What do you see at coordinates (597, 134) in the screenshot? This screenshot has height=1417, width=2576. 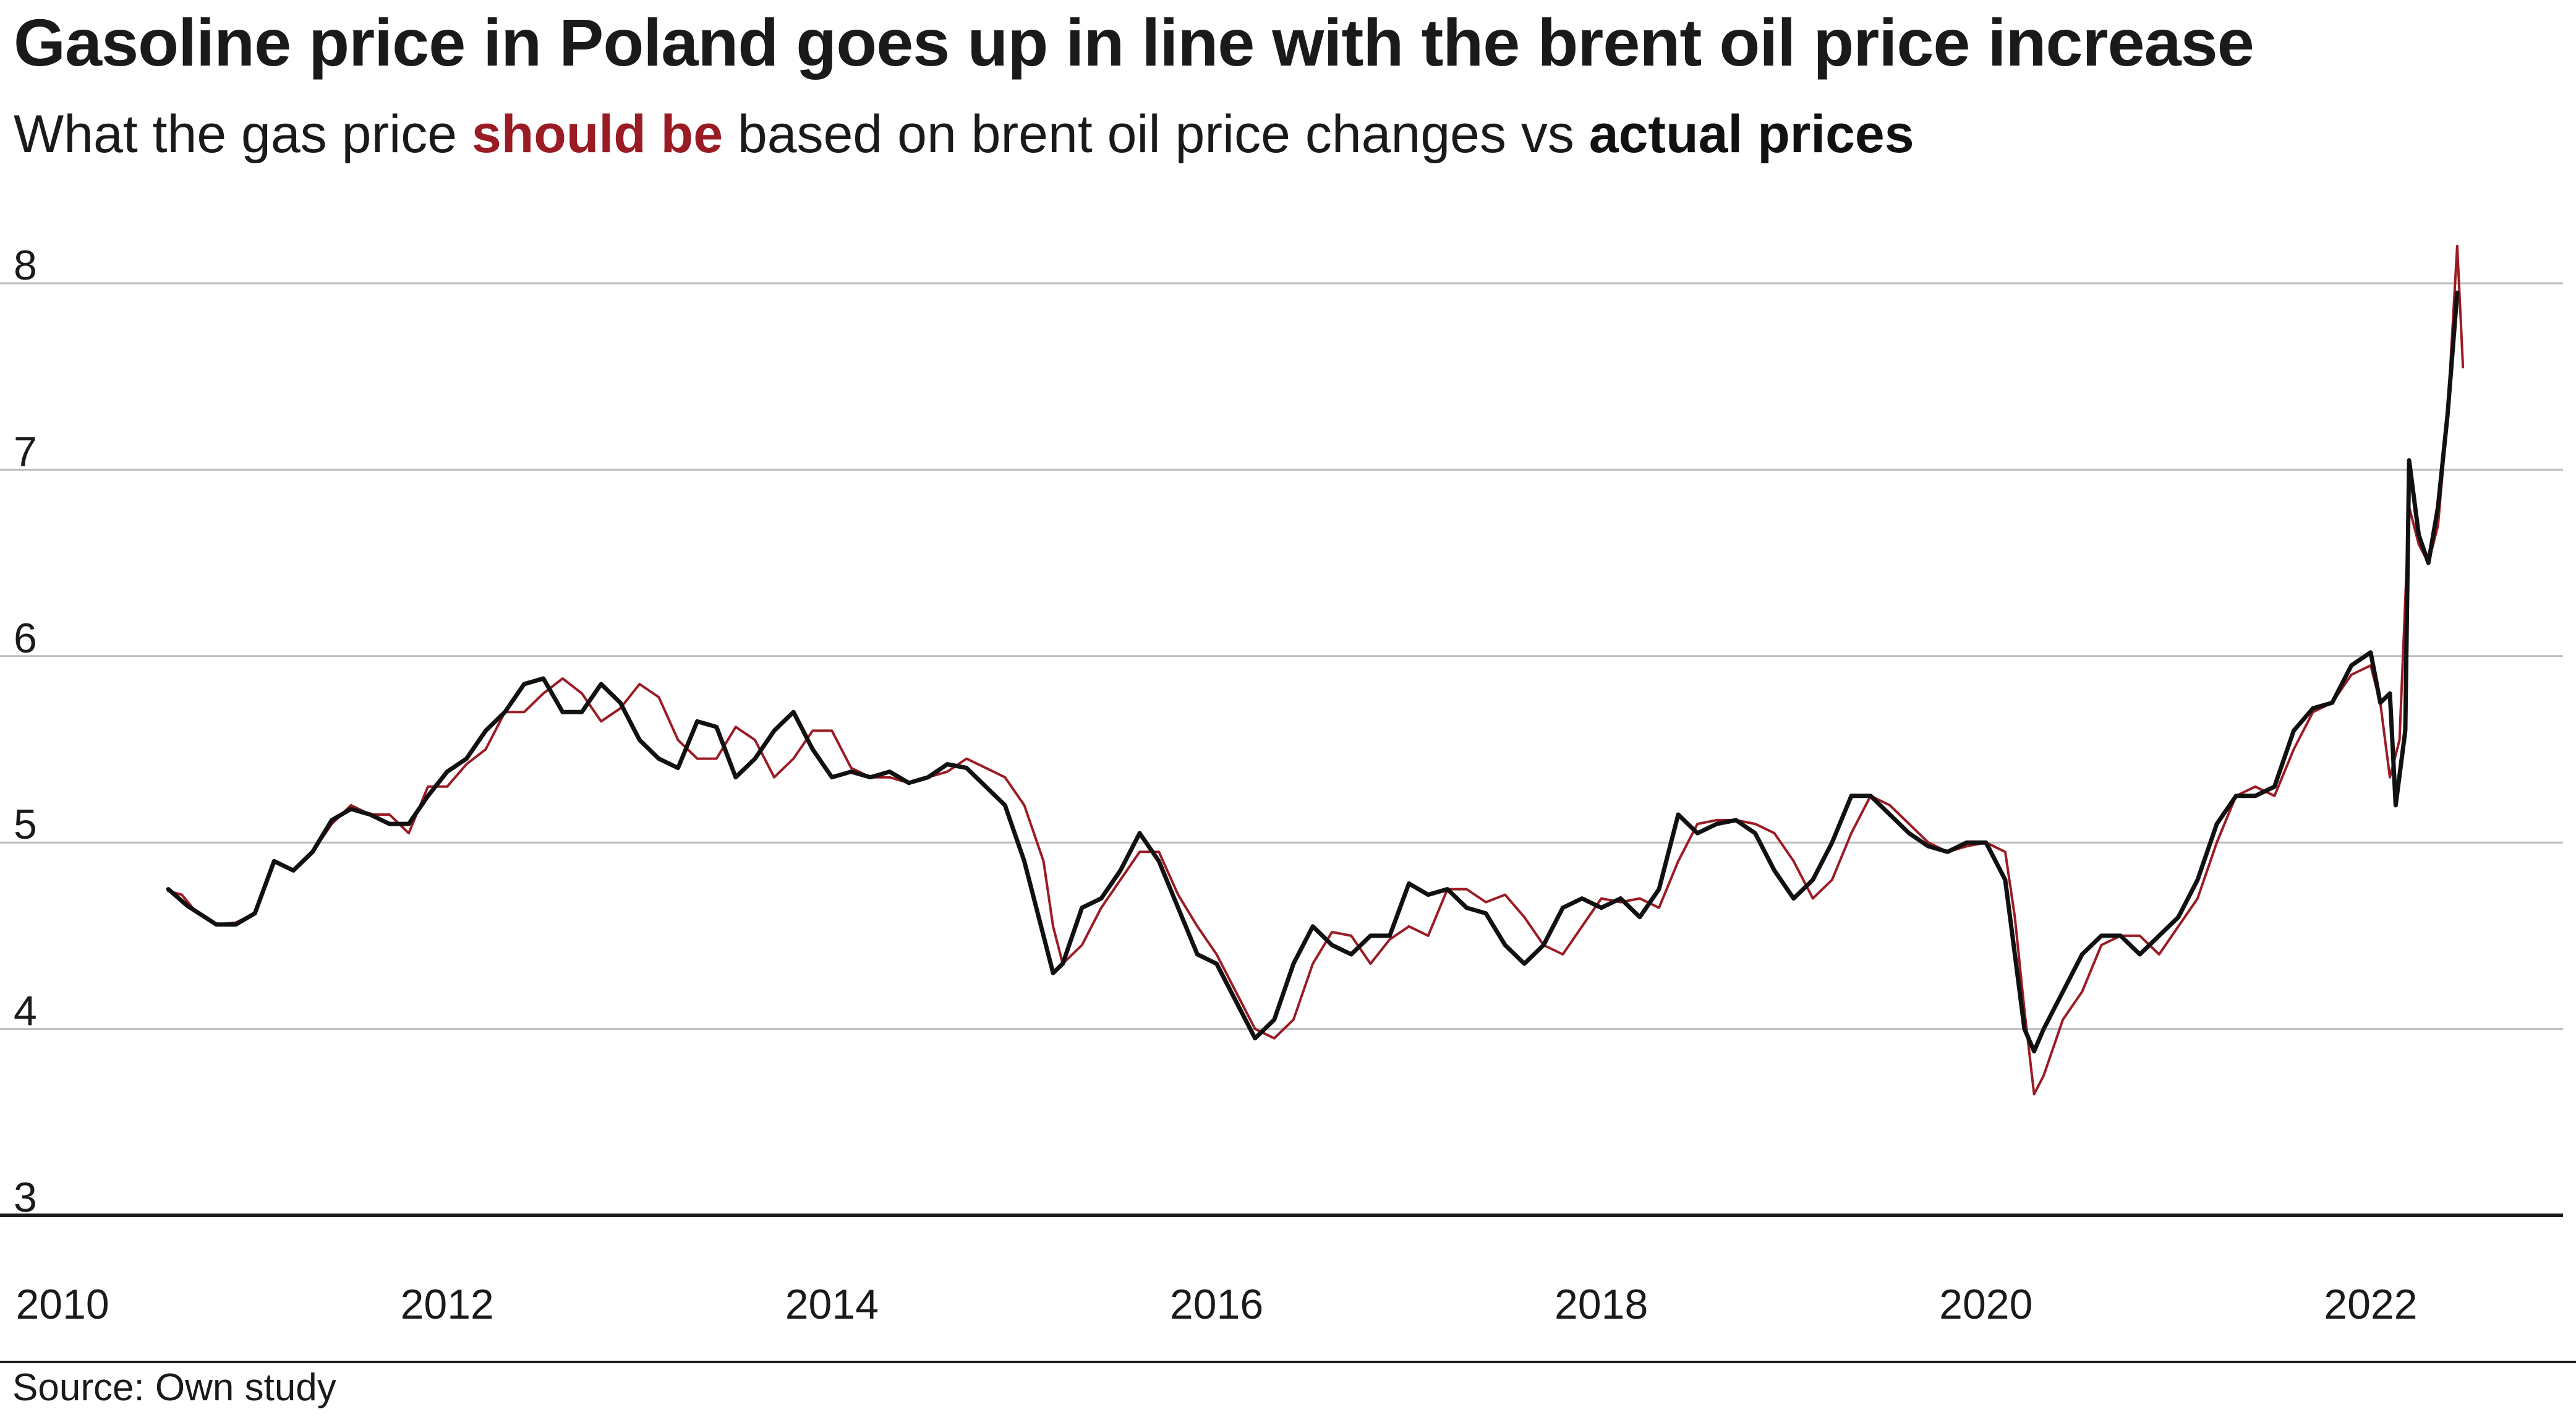 I see `subtitle-should-be: should be` at bounding box center [597, 134].